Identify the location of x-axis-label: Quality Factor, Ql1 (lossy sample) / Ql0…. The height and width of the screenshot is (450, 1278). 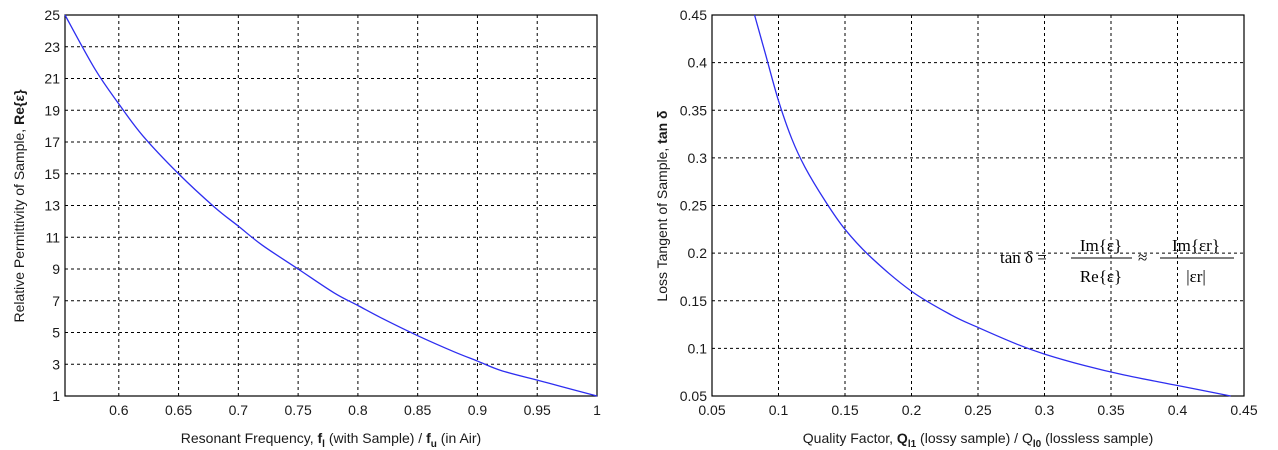
(978, 440).